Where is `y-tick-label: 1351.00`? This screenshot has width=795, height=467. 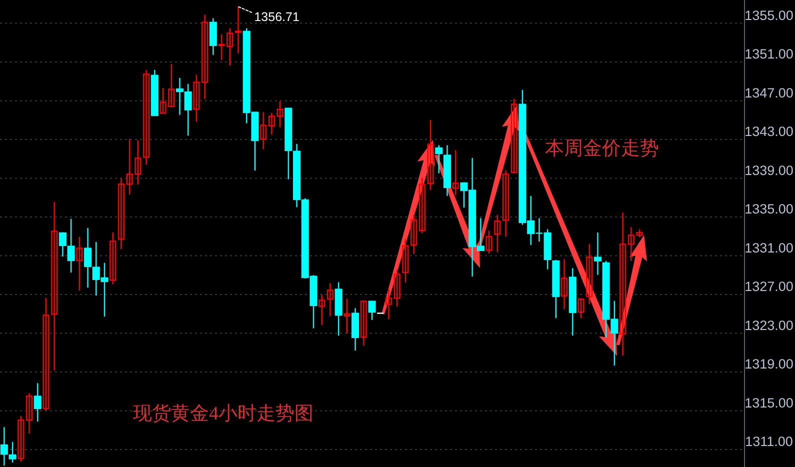
y-tick-label: 1351.00 is located at coordinates (769, 54).